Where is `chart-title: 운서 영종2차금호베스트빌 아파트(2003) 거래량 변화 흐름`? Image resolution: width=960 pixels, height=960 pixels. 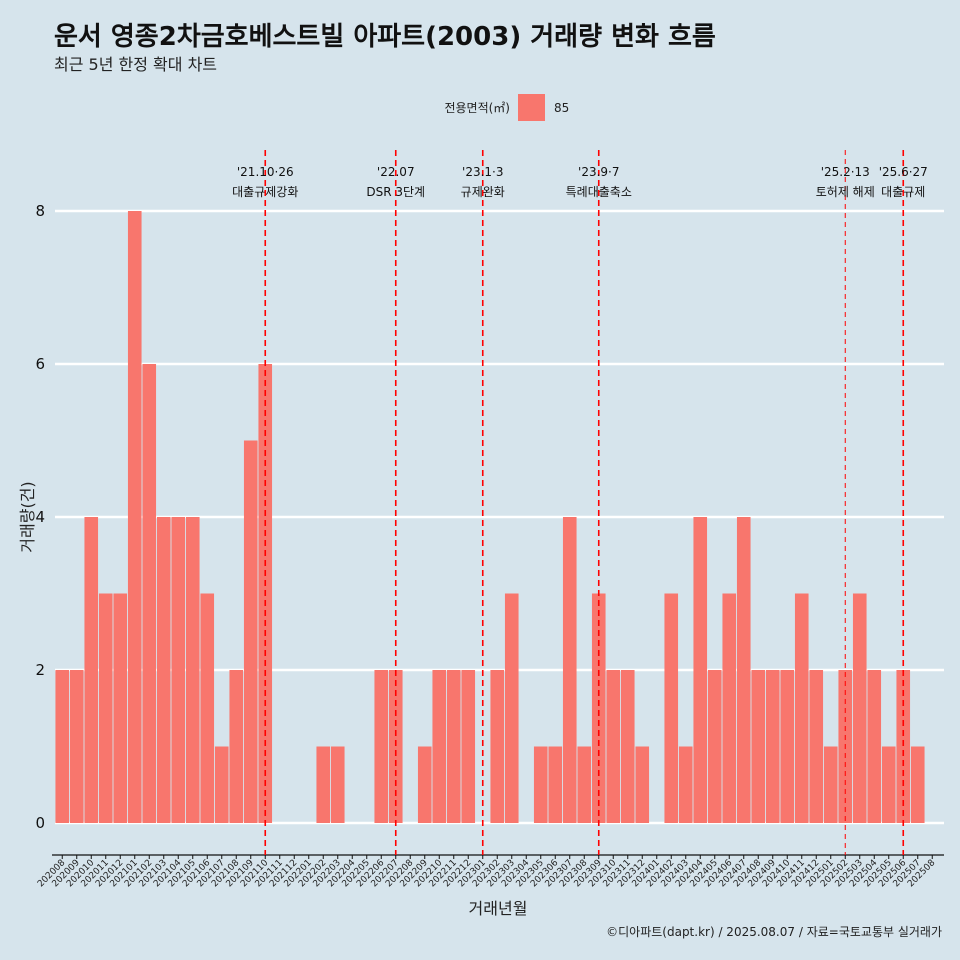
chart-title: 운서 영종2차금호베스트빌 아파트(2003) 거래량 변화 흐름 is located at coordinates (385, 37).